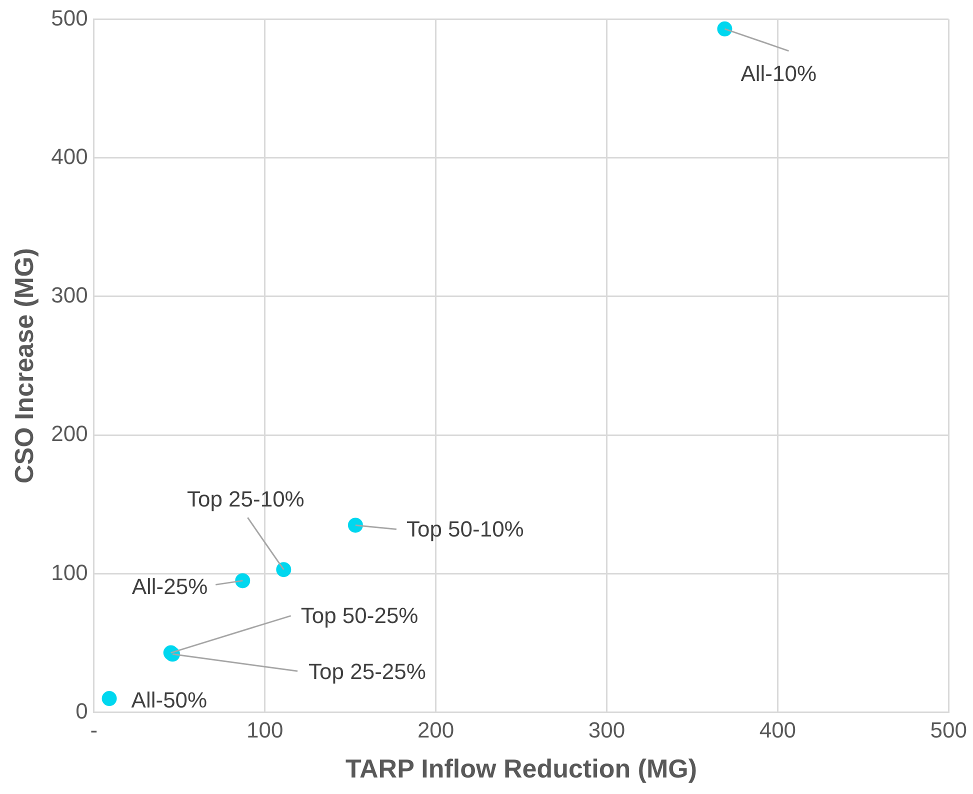 This screenshot has height=794, width=973. What do you see at coordinates (69, 17) in the screenshot?
I see `y-tick-label: 500` at bounding box center [69, 17].